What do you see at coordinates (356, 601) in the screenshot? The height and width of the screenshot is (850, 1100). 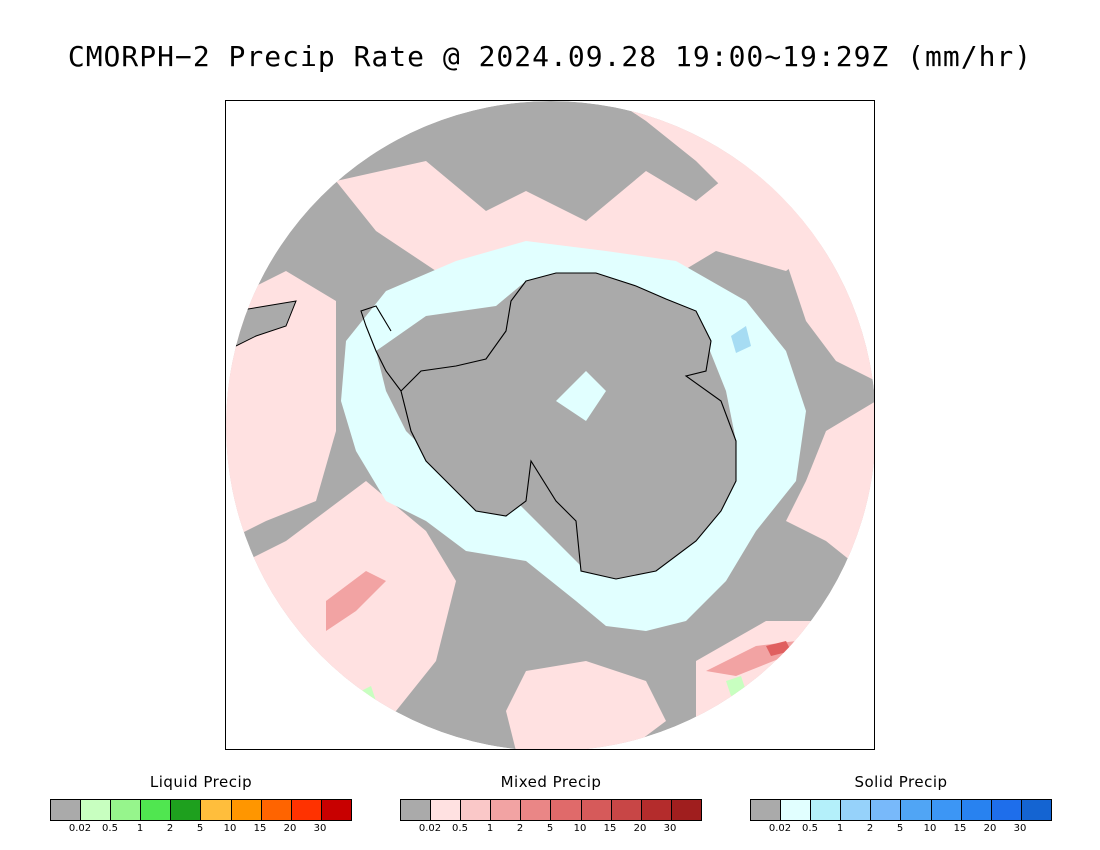 I see `mixed-precip-moderate-patch` at bounding box center [356, 601].